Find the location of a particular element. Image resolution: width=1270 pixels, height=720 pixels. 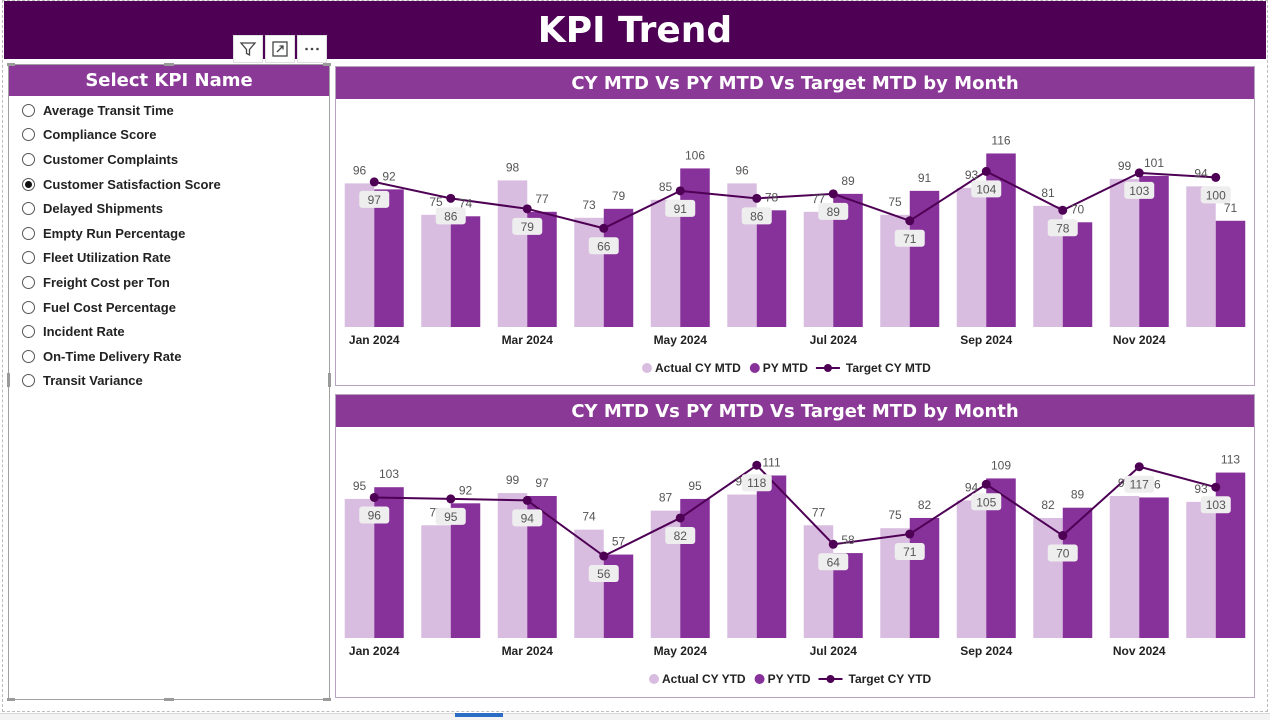

slicer-item: Freight Cost per Ton is located at coordinates (169, 282).